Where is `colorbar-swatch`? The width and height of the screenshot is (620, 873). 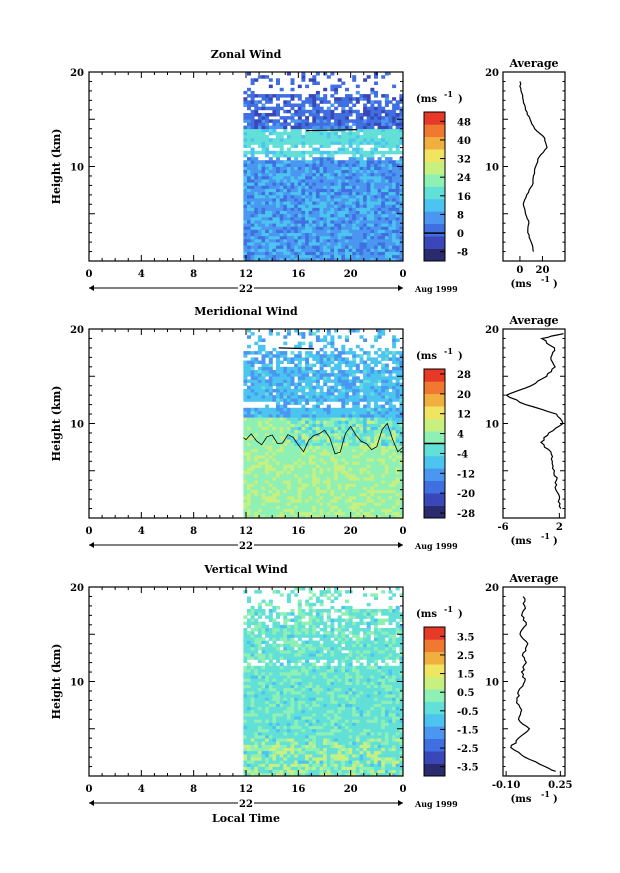 colorbar-swatch is located at coordinates (434, 412).